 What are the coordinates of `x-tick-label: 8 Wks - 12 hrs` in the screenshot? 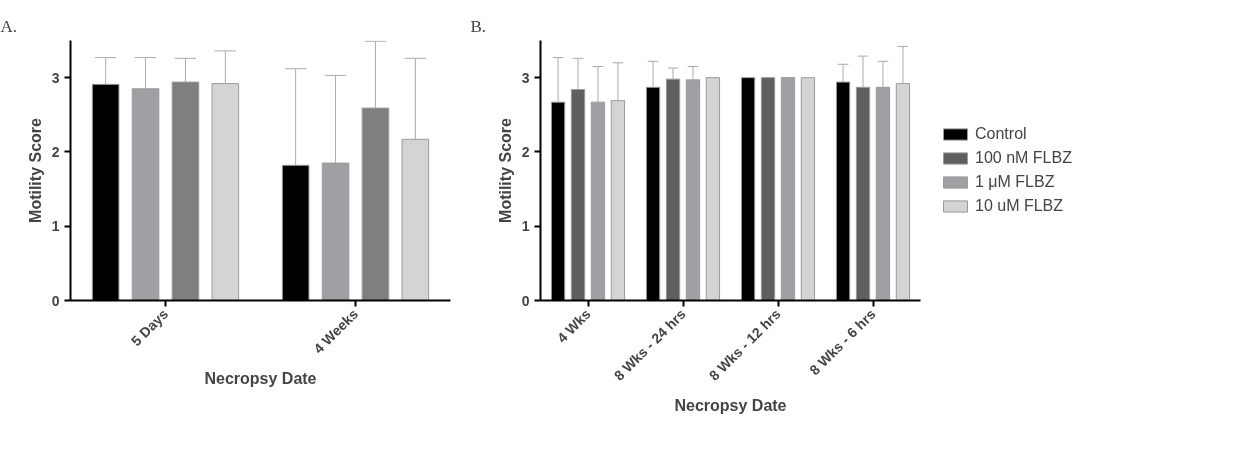 It's located at (744, 344).